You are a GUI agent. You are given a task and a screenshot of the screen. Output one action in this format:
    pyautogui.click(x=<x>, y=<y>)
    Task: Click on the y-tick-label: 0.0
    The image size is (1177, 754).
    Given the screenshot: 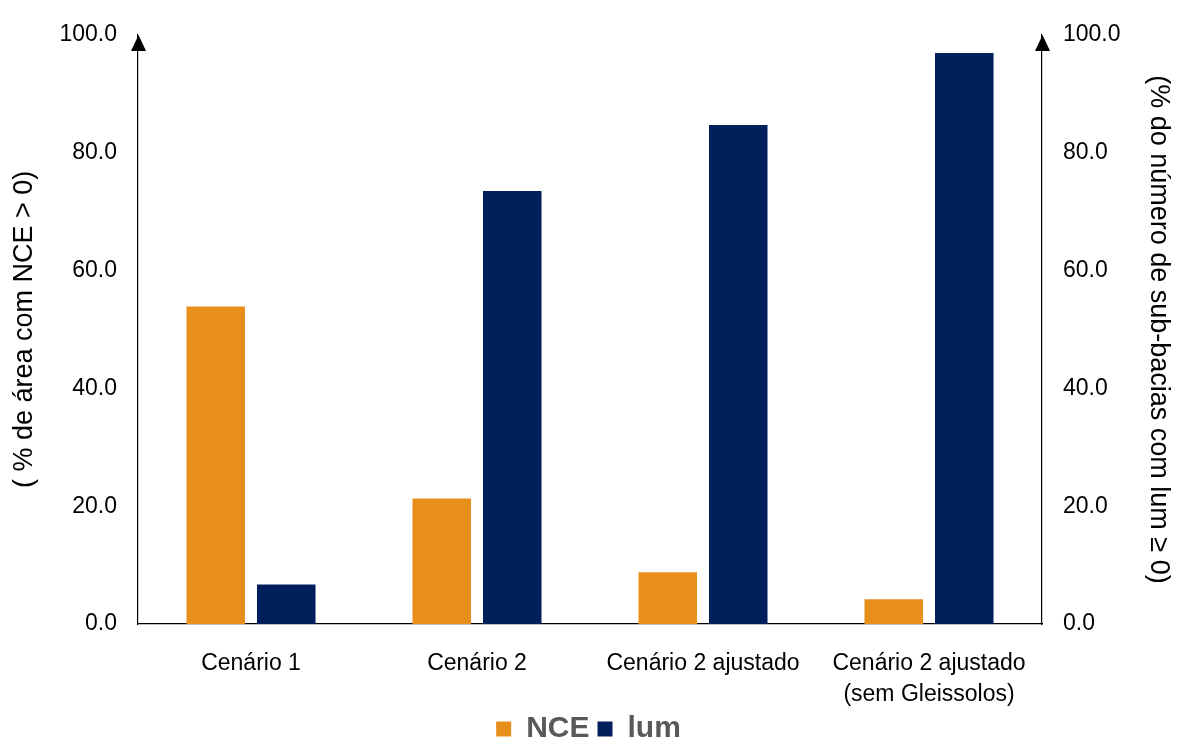 What is the action you would take?
    pyautogui.click(x=101, y=622)
    